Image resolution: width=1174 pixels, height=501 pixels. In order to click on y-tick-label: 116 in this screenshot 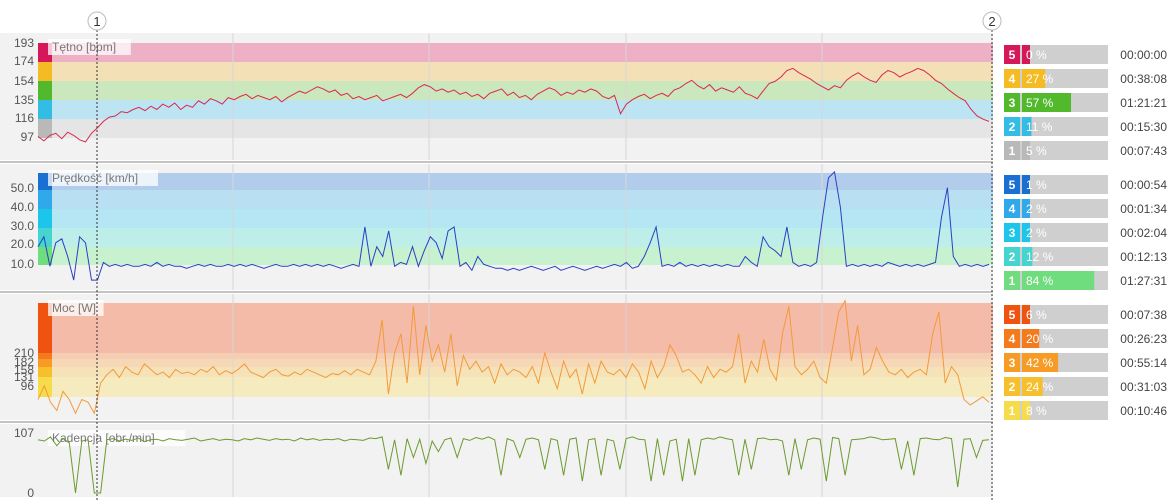, I will do `click(24, 118)`.